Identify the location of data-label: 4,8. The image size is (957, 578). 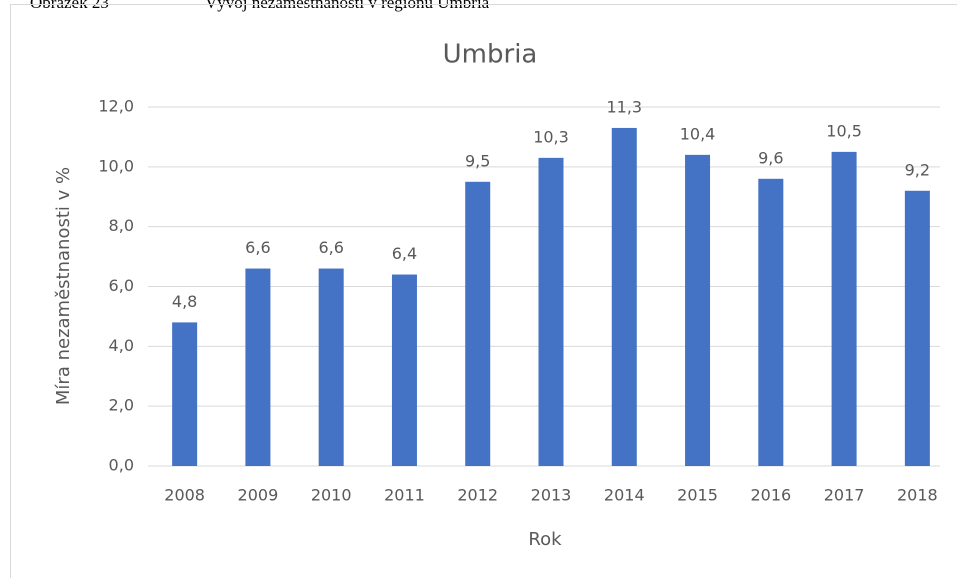
(184, 301).